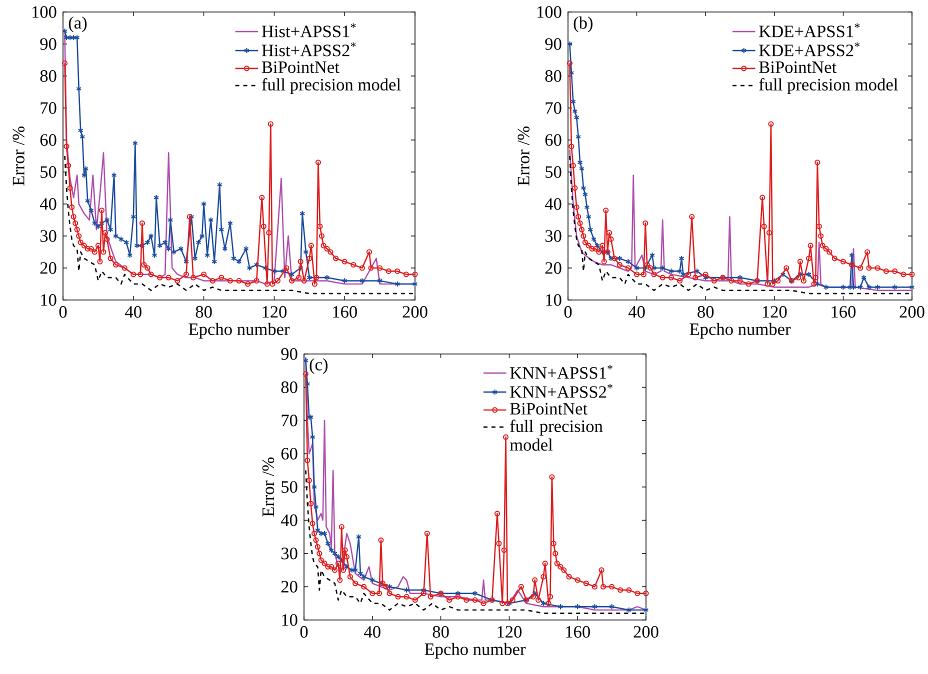 The image size is (928, 674). What do you see at coordinates (809, 49) in the screenshot?
I see `legend-label: KDE+APSS2$^{*}$` at bounding box center [809, 49].